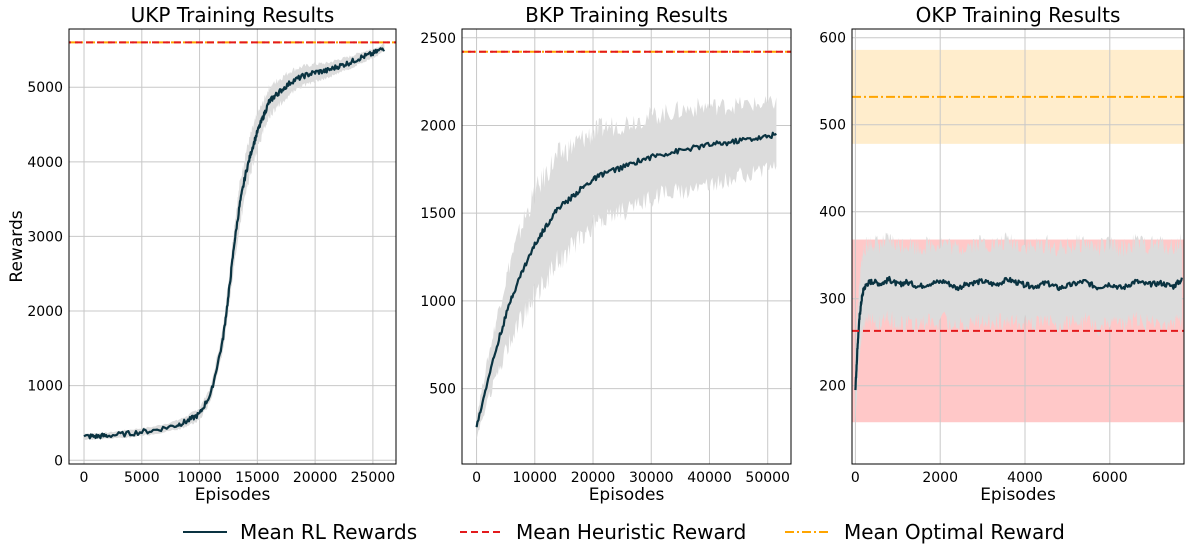 This screenshot has width=1191, height=558. Describe the element at coordinates (954, 532) in the screenshot. I see `legend-optimal-label: Mean Optimal Reward` at that location.